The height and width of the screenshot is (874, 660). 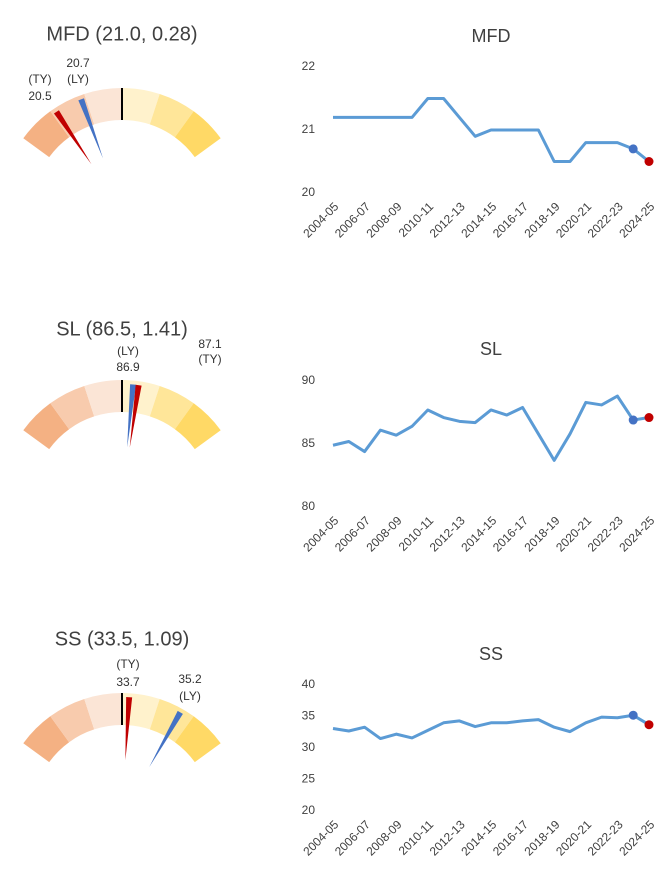 I want to click on gauge-title: SL (86.5, 1.41), so click(x=122, y=329).